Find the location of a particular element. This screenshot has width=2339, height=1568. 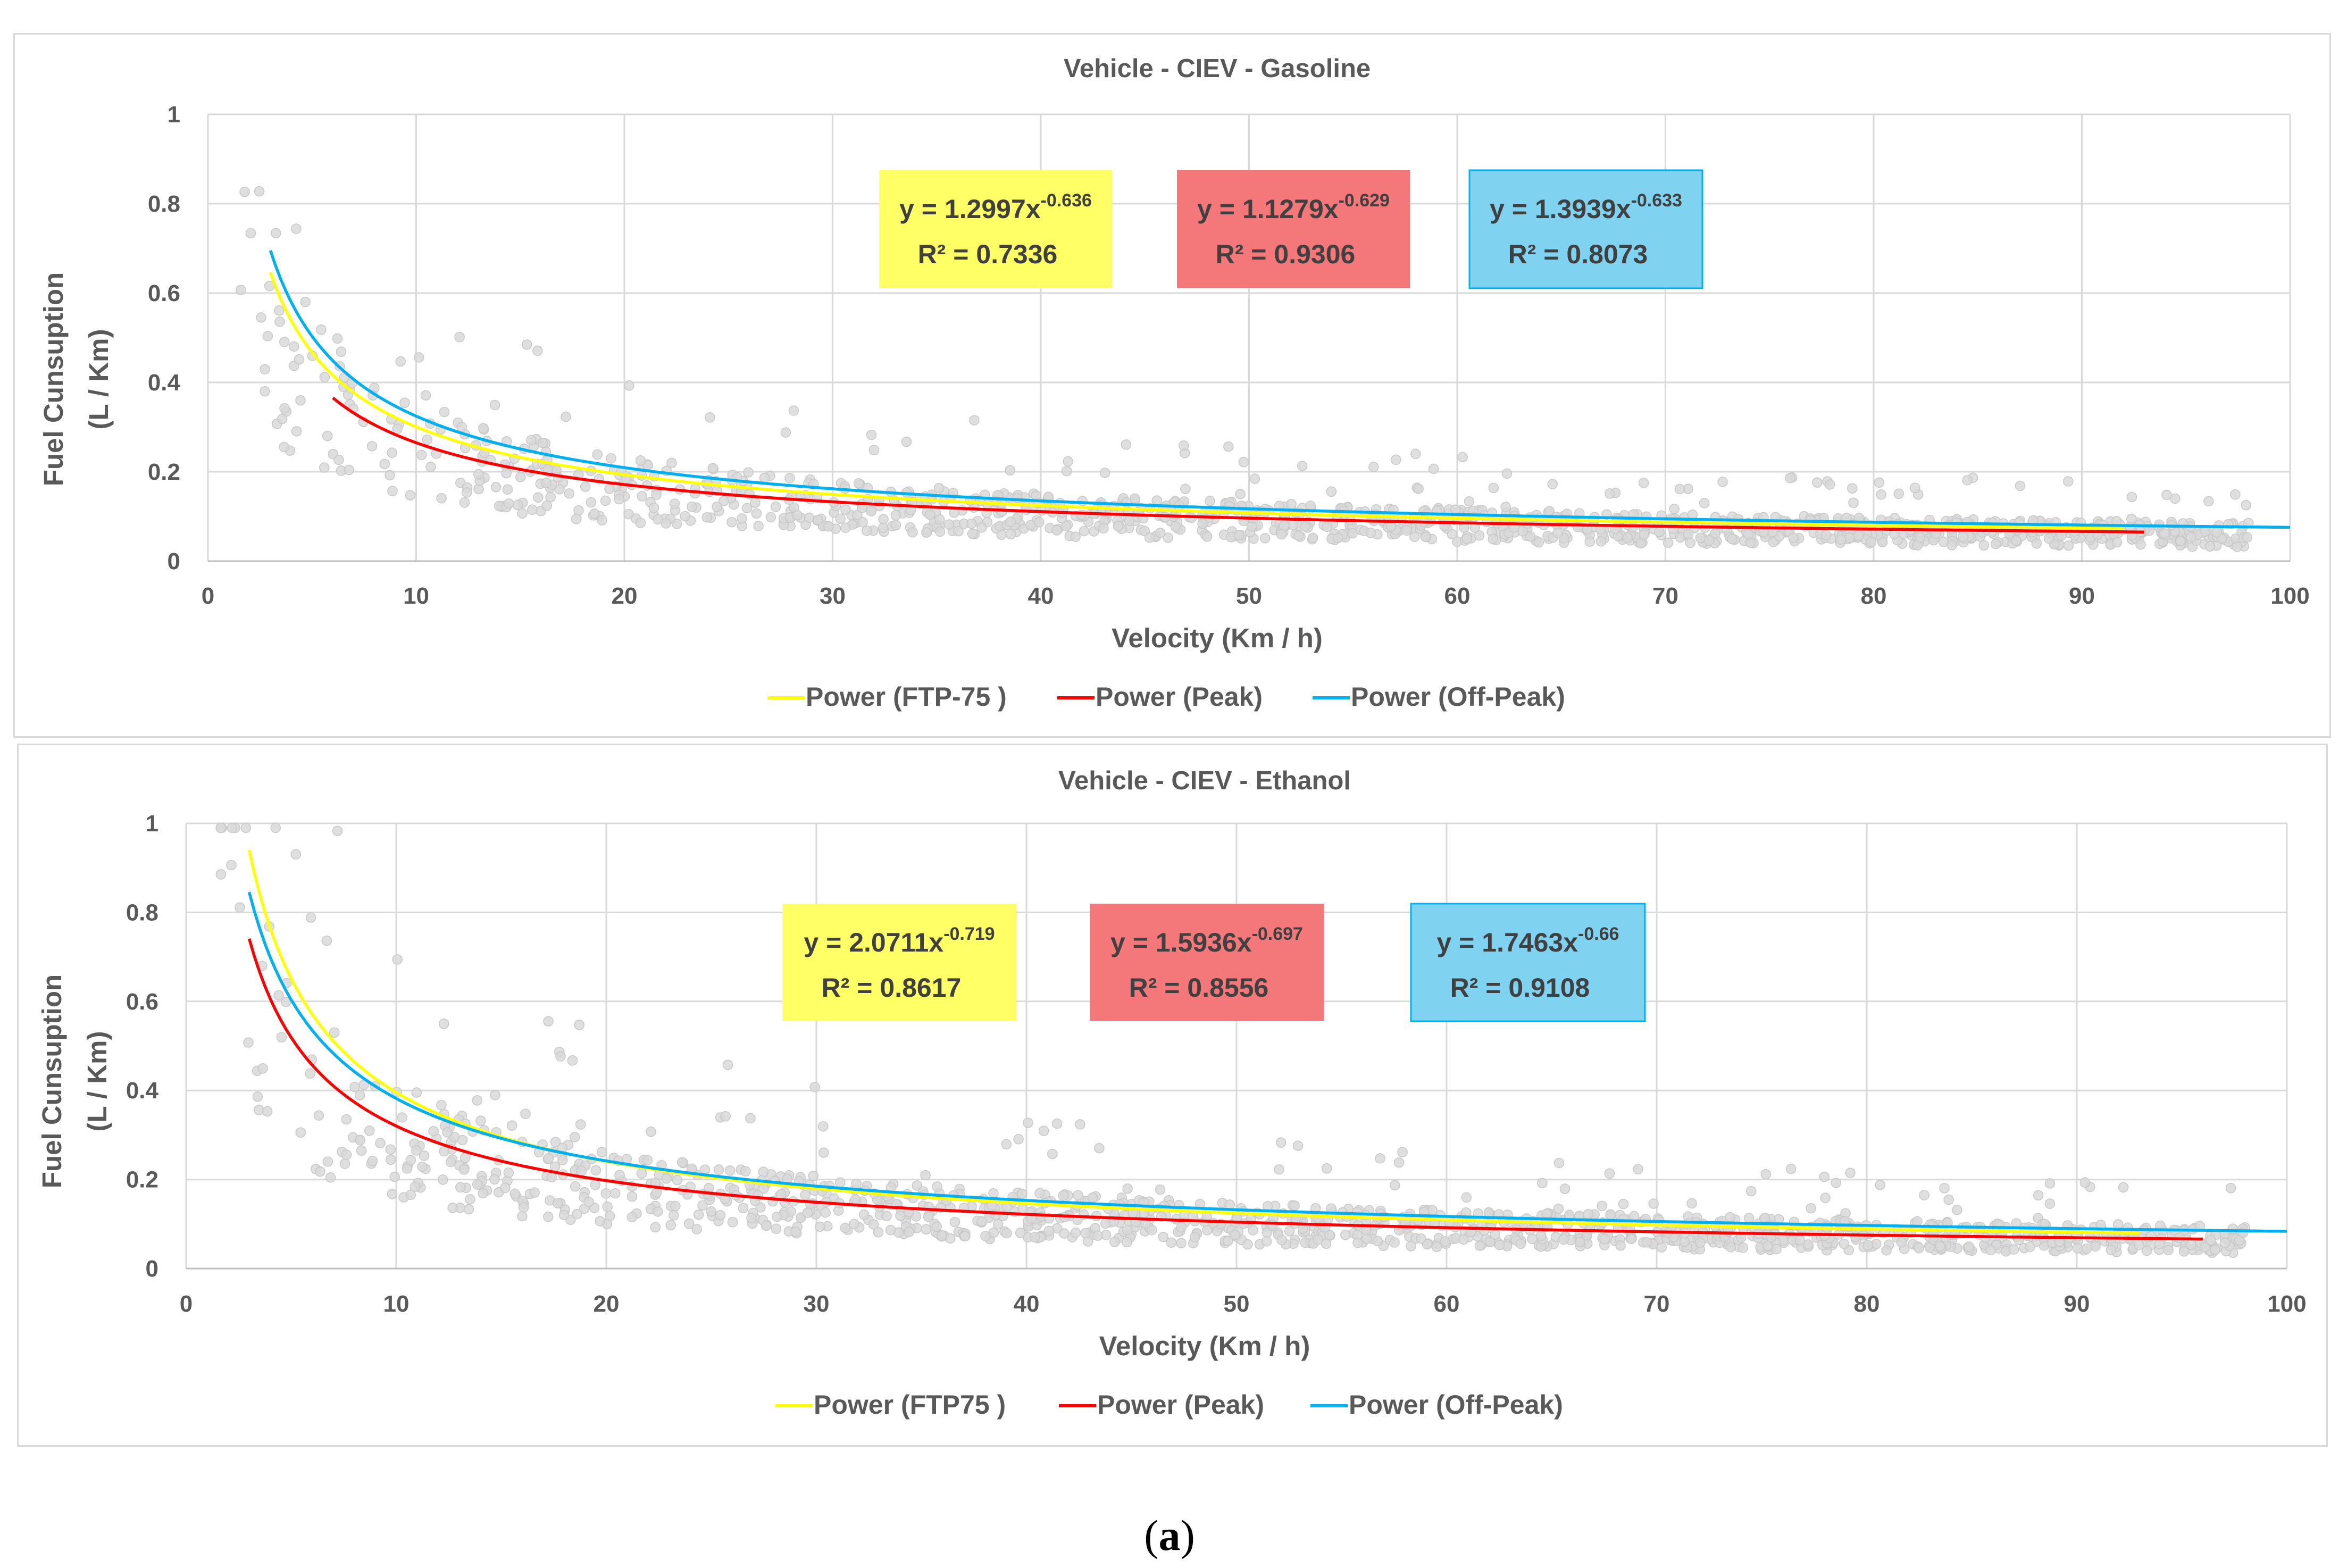

trend-equation: y = 1.7463x-0.66 is located at coordinates (1527, 940).